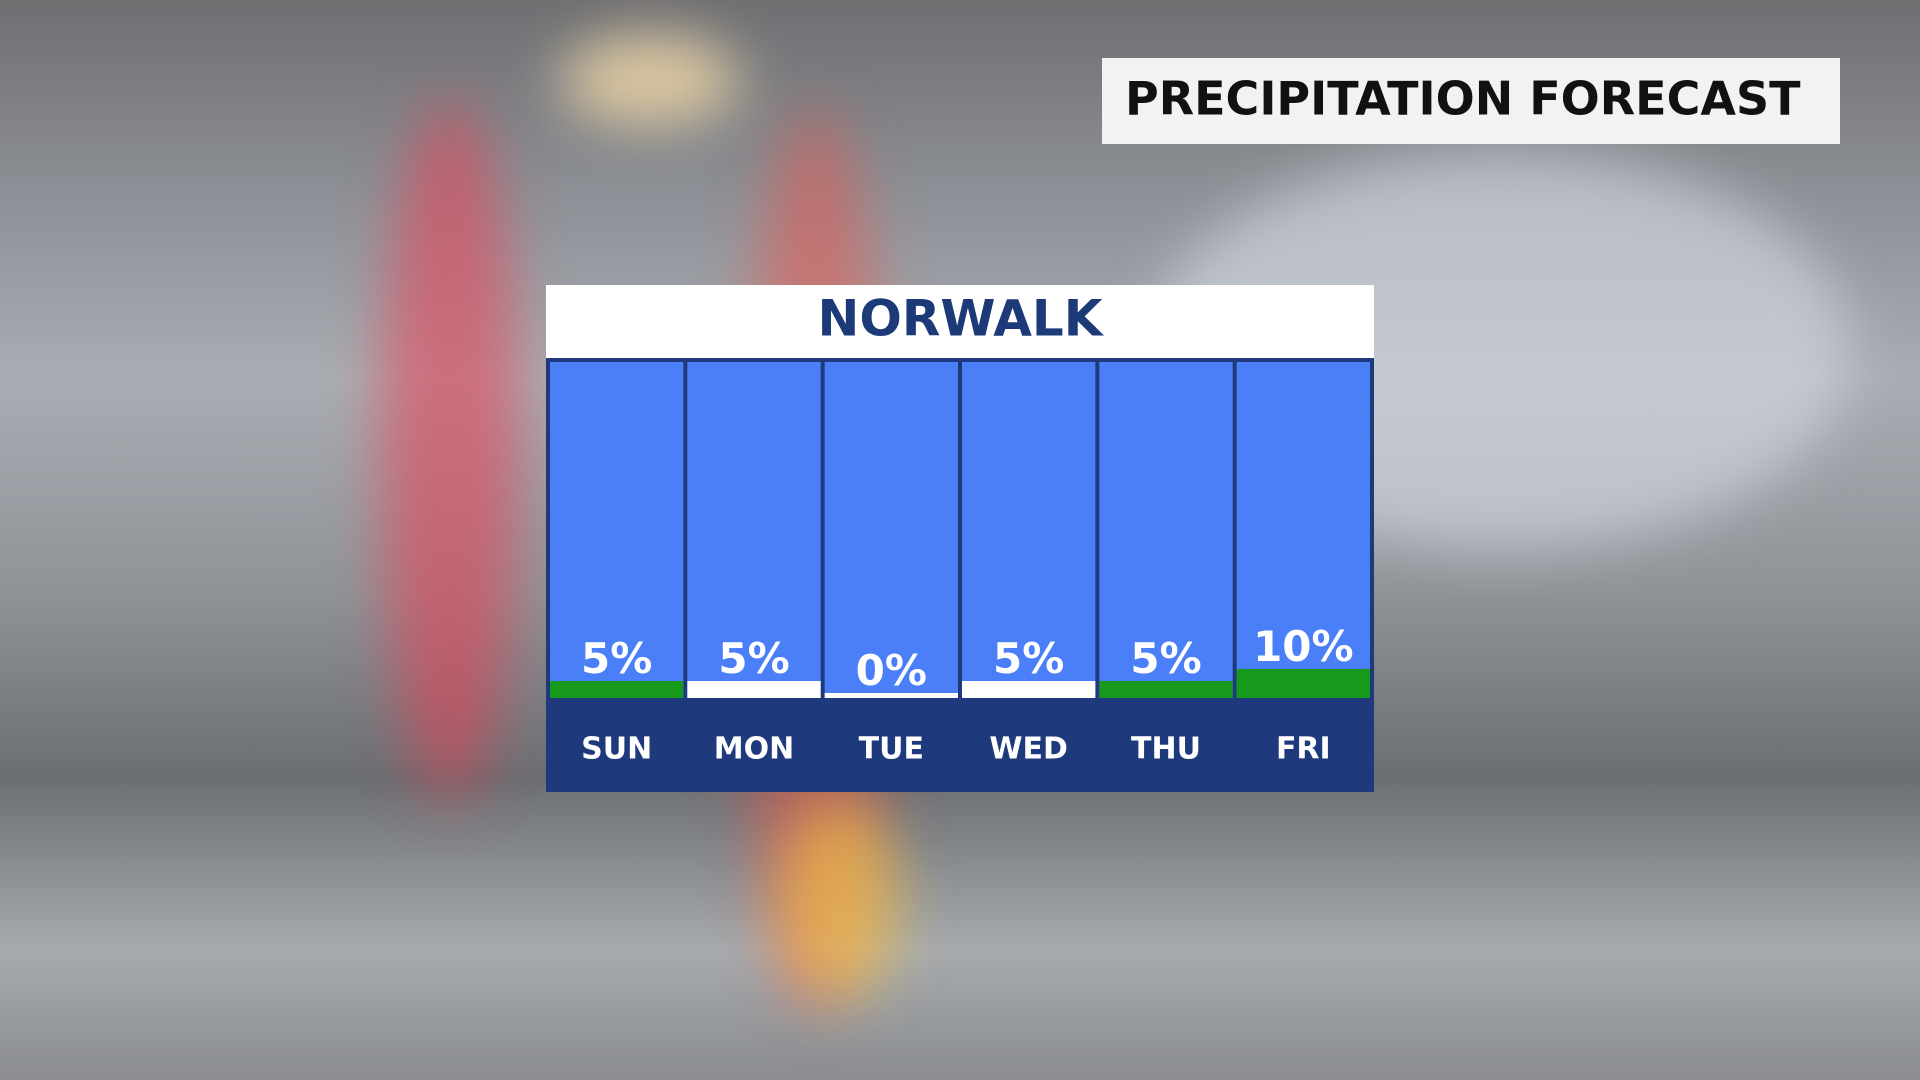 The height and width of the screenshot is (1080, 1920). I want to click on x-tick-label: THU, so click(1166, 749).